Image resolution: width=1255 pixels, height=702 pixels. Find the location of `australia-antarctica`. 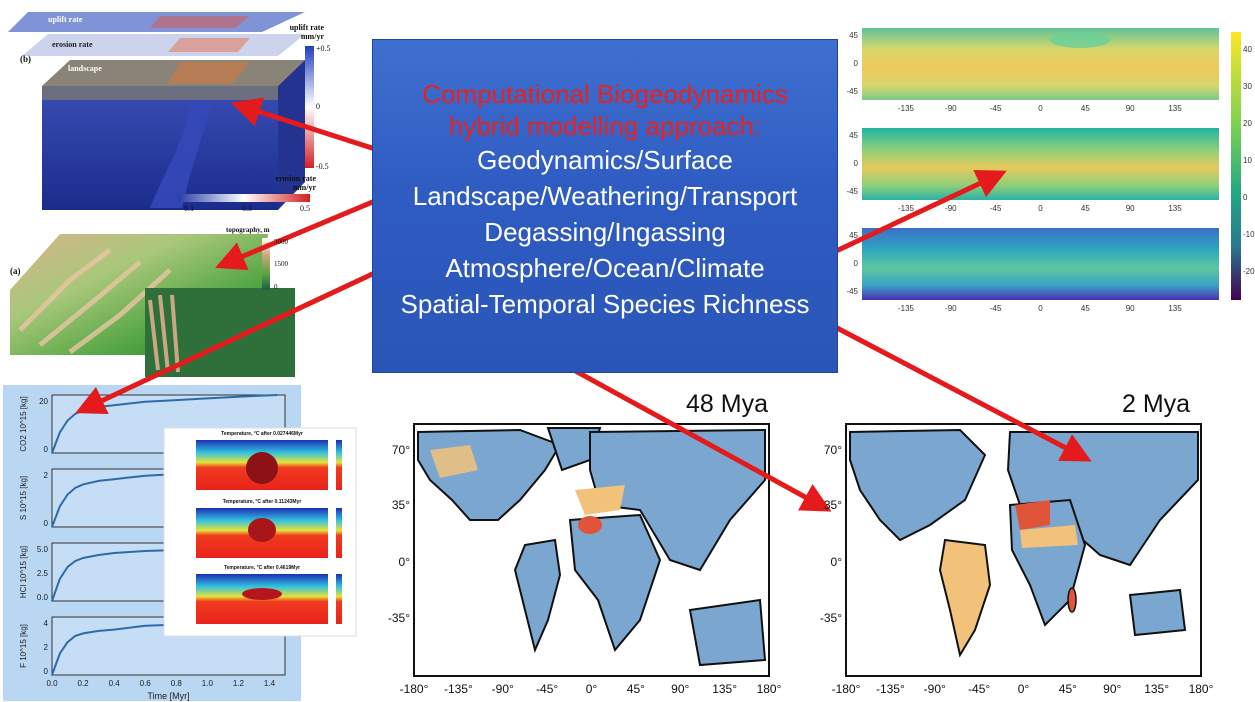

australia-antarctica is located at coordinates (727, 632).